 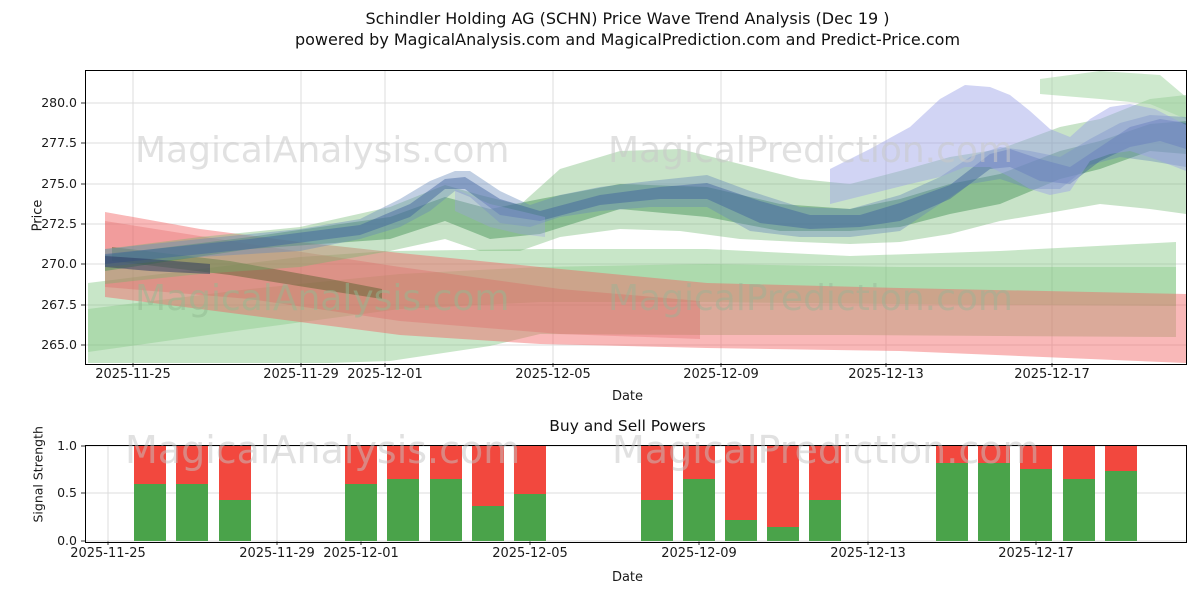 I want to click on power-chart-title: Buy and Sell Powers, so click(x=627, y=426).